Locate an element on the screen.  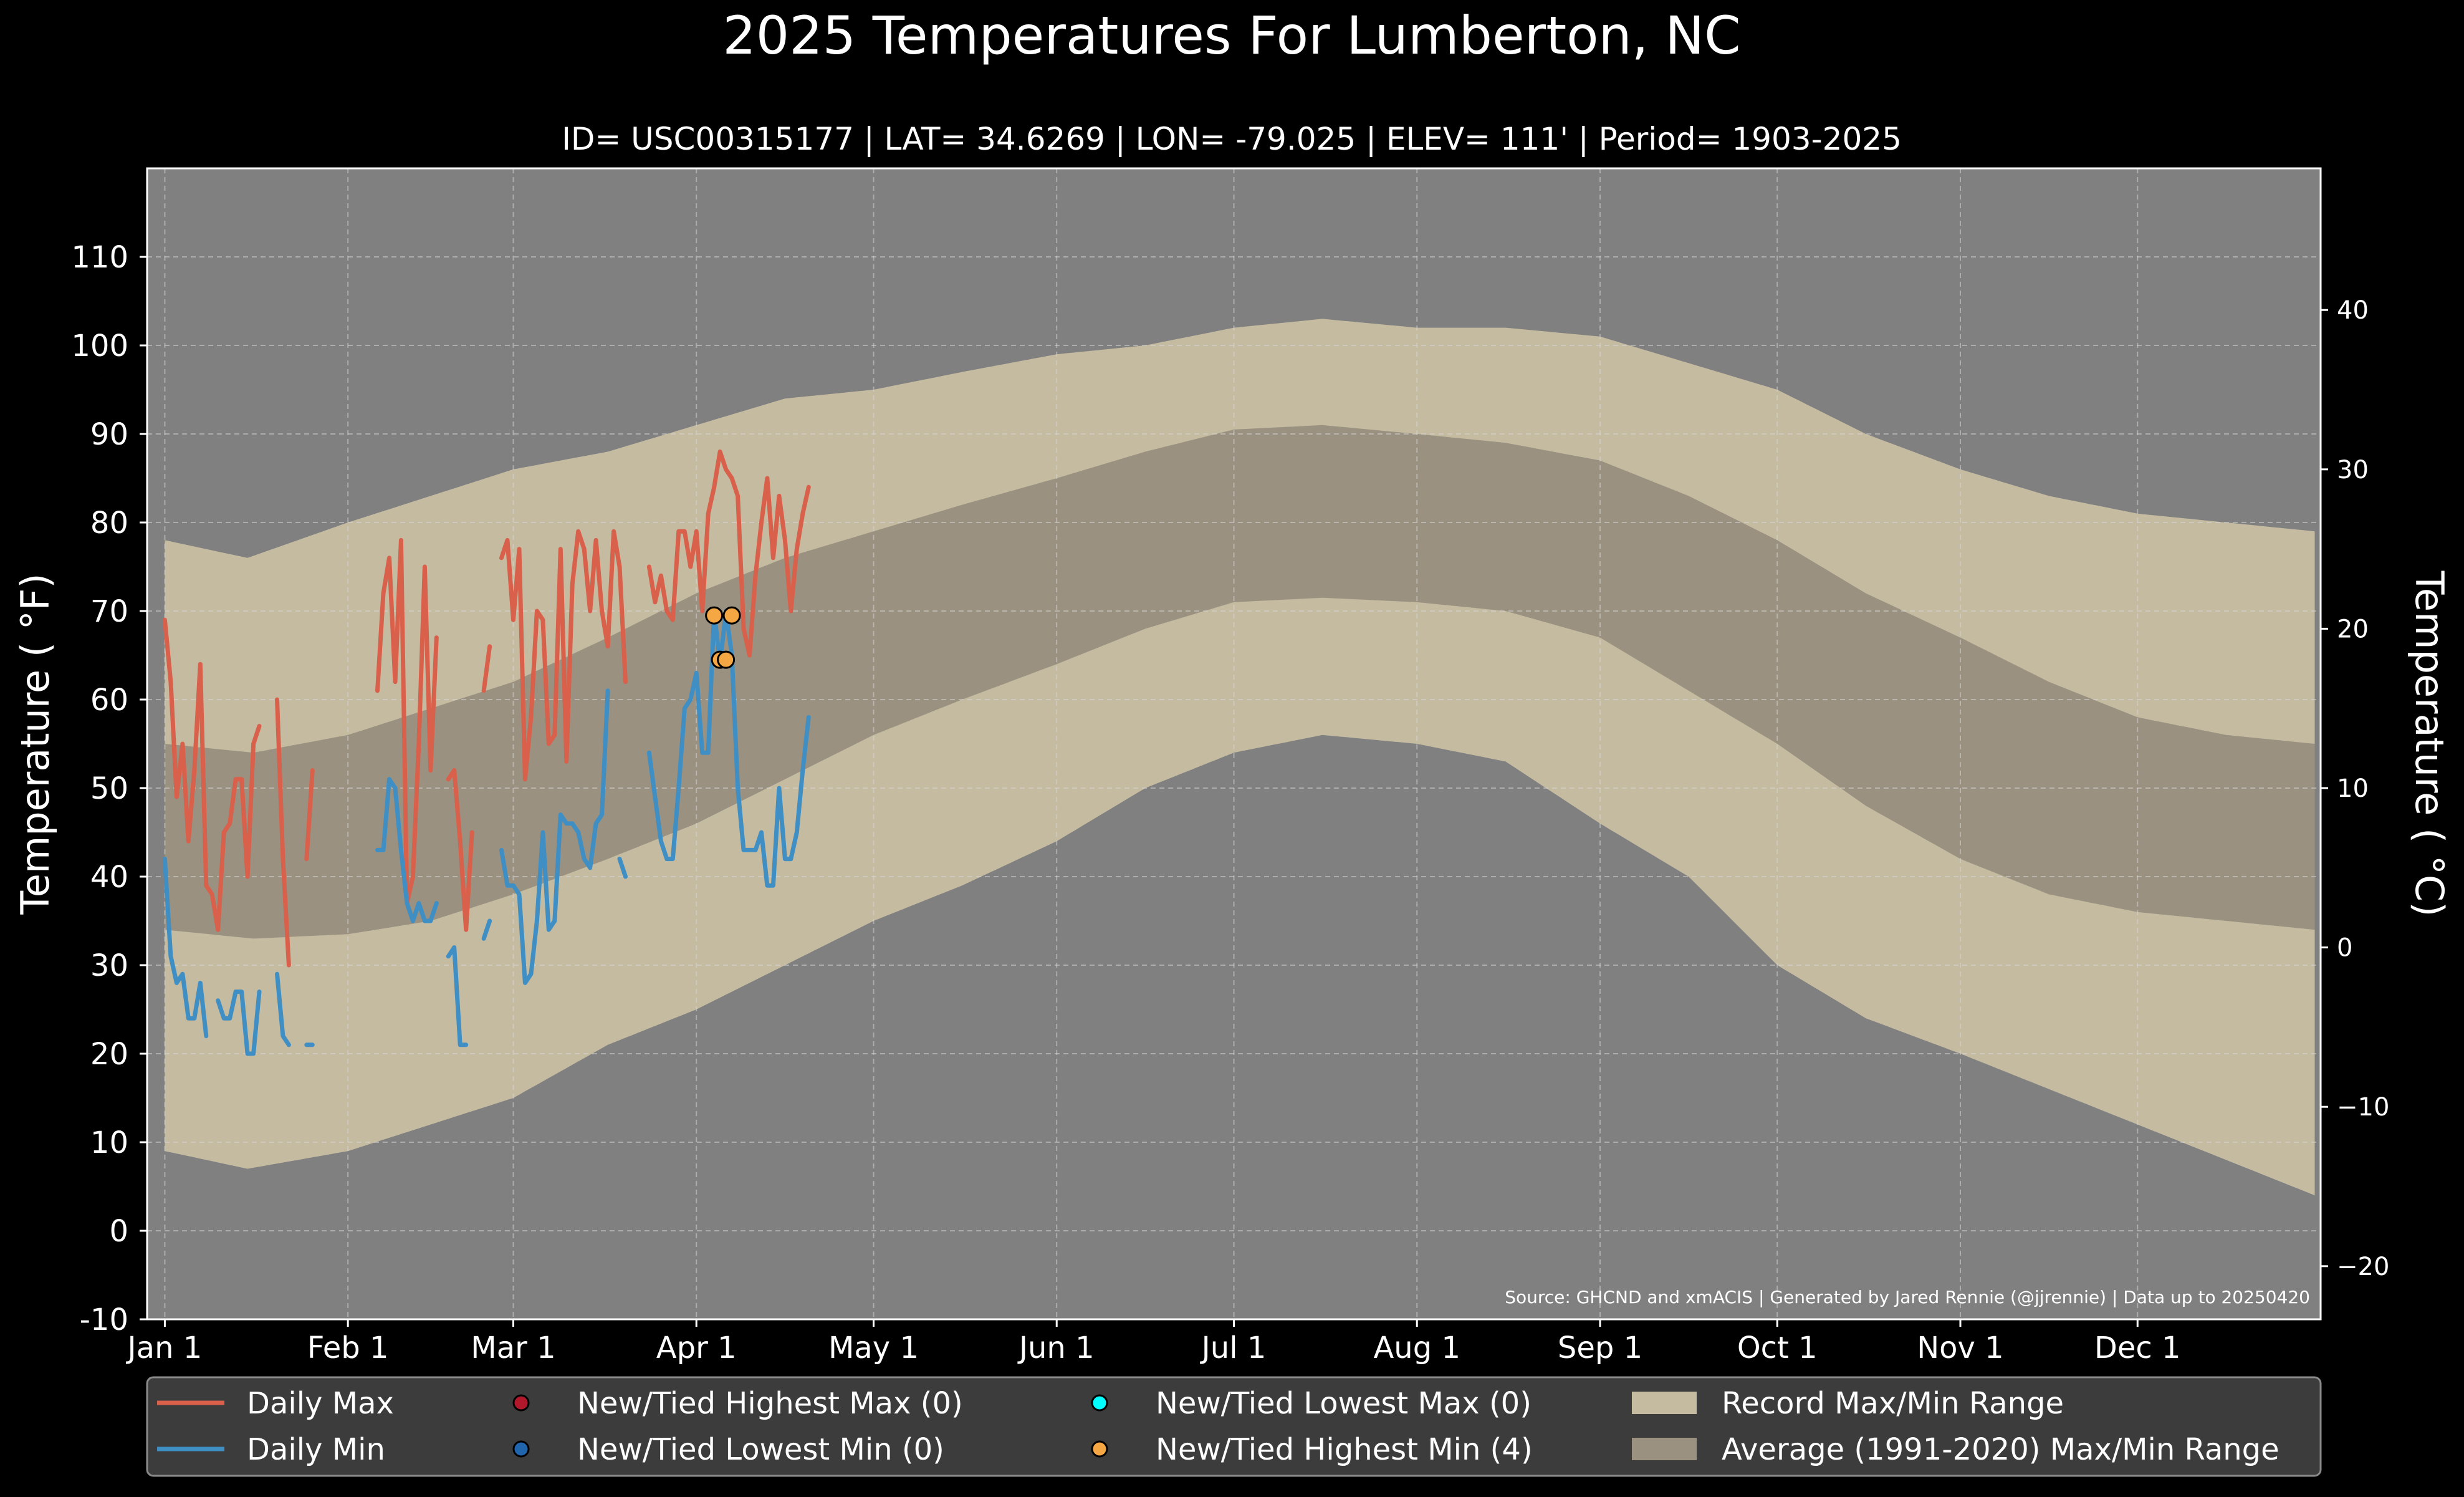
legend-item-new-highest-min: New/Tied Highest Min (4) is located at coordinates (1312, 1449).